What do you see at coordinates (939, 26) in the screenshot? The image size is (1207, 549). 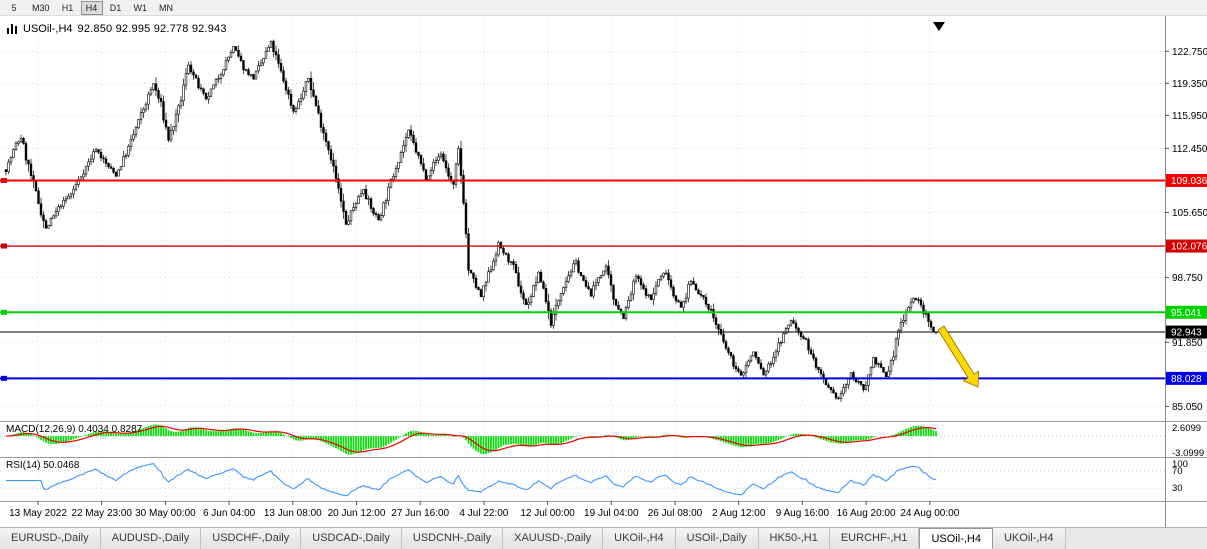 I see `shift-marker` at bounding box center [939, 26].